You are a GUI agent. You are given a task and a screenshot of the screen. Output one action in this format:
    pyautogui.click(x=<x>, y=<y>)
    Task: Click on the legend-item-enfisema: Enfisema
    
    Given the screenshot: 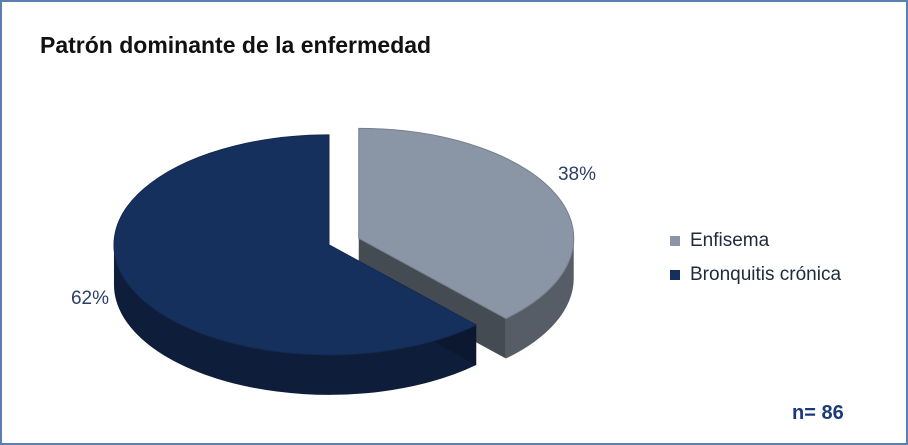 What is the action you would take?
    pyautogui.click(x=755, y=241)
    